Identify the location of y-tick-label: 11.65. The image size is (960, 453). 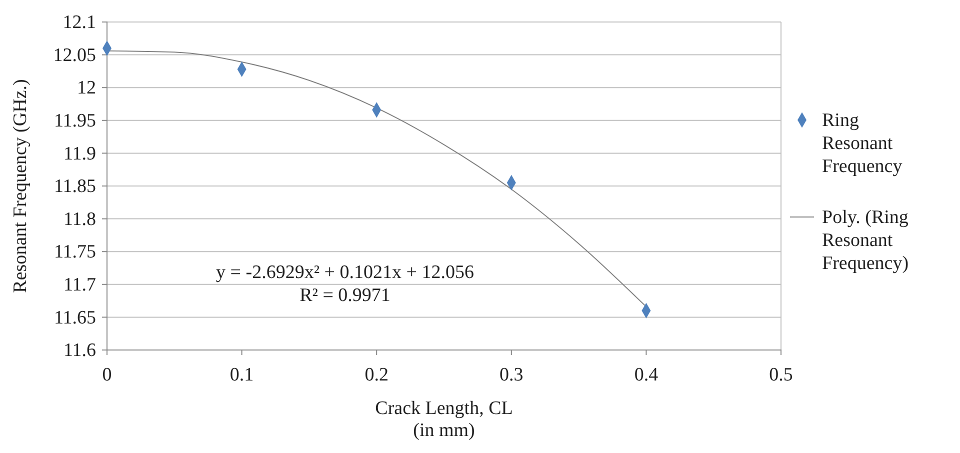
(75, 317).